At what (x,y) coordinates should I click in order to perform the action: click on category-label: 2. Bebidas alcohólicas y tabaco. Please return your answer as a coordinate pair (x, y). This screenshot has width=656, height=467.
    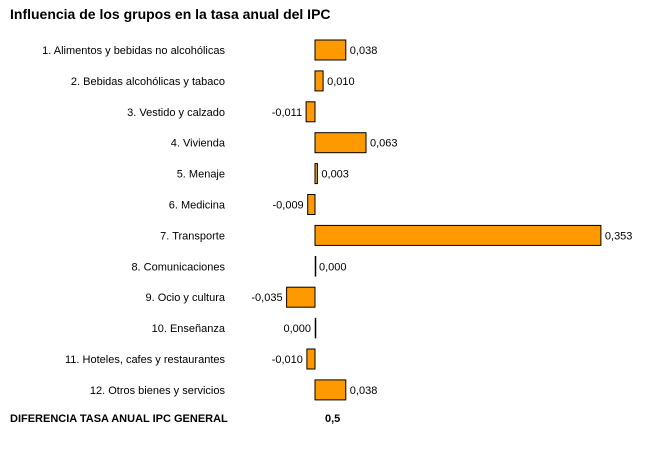
    Looking at the image, I should click on (148, 82).